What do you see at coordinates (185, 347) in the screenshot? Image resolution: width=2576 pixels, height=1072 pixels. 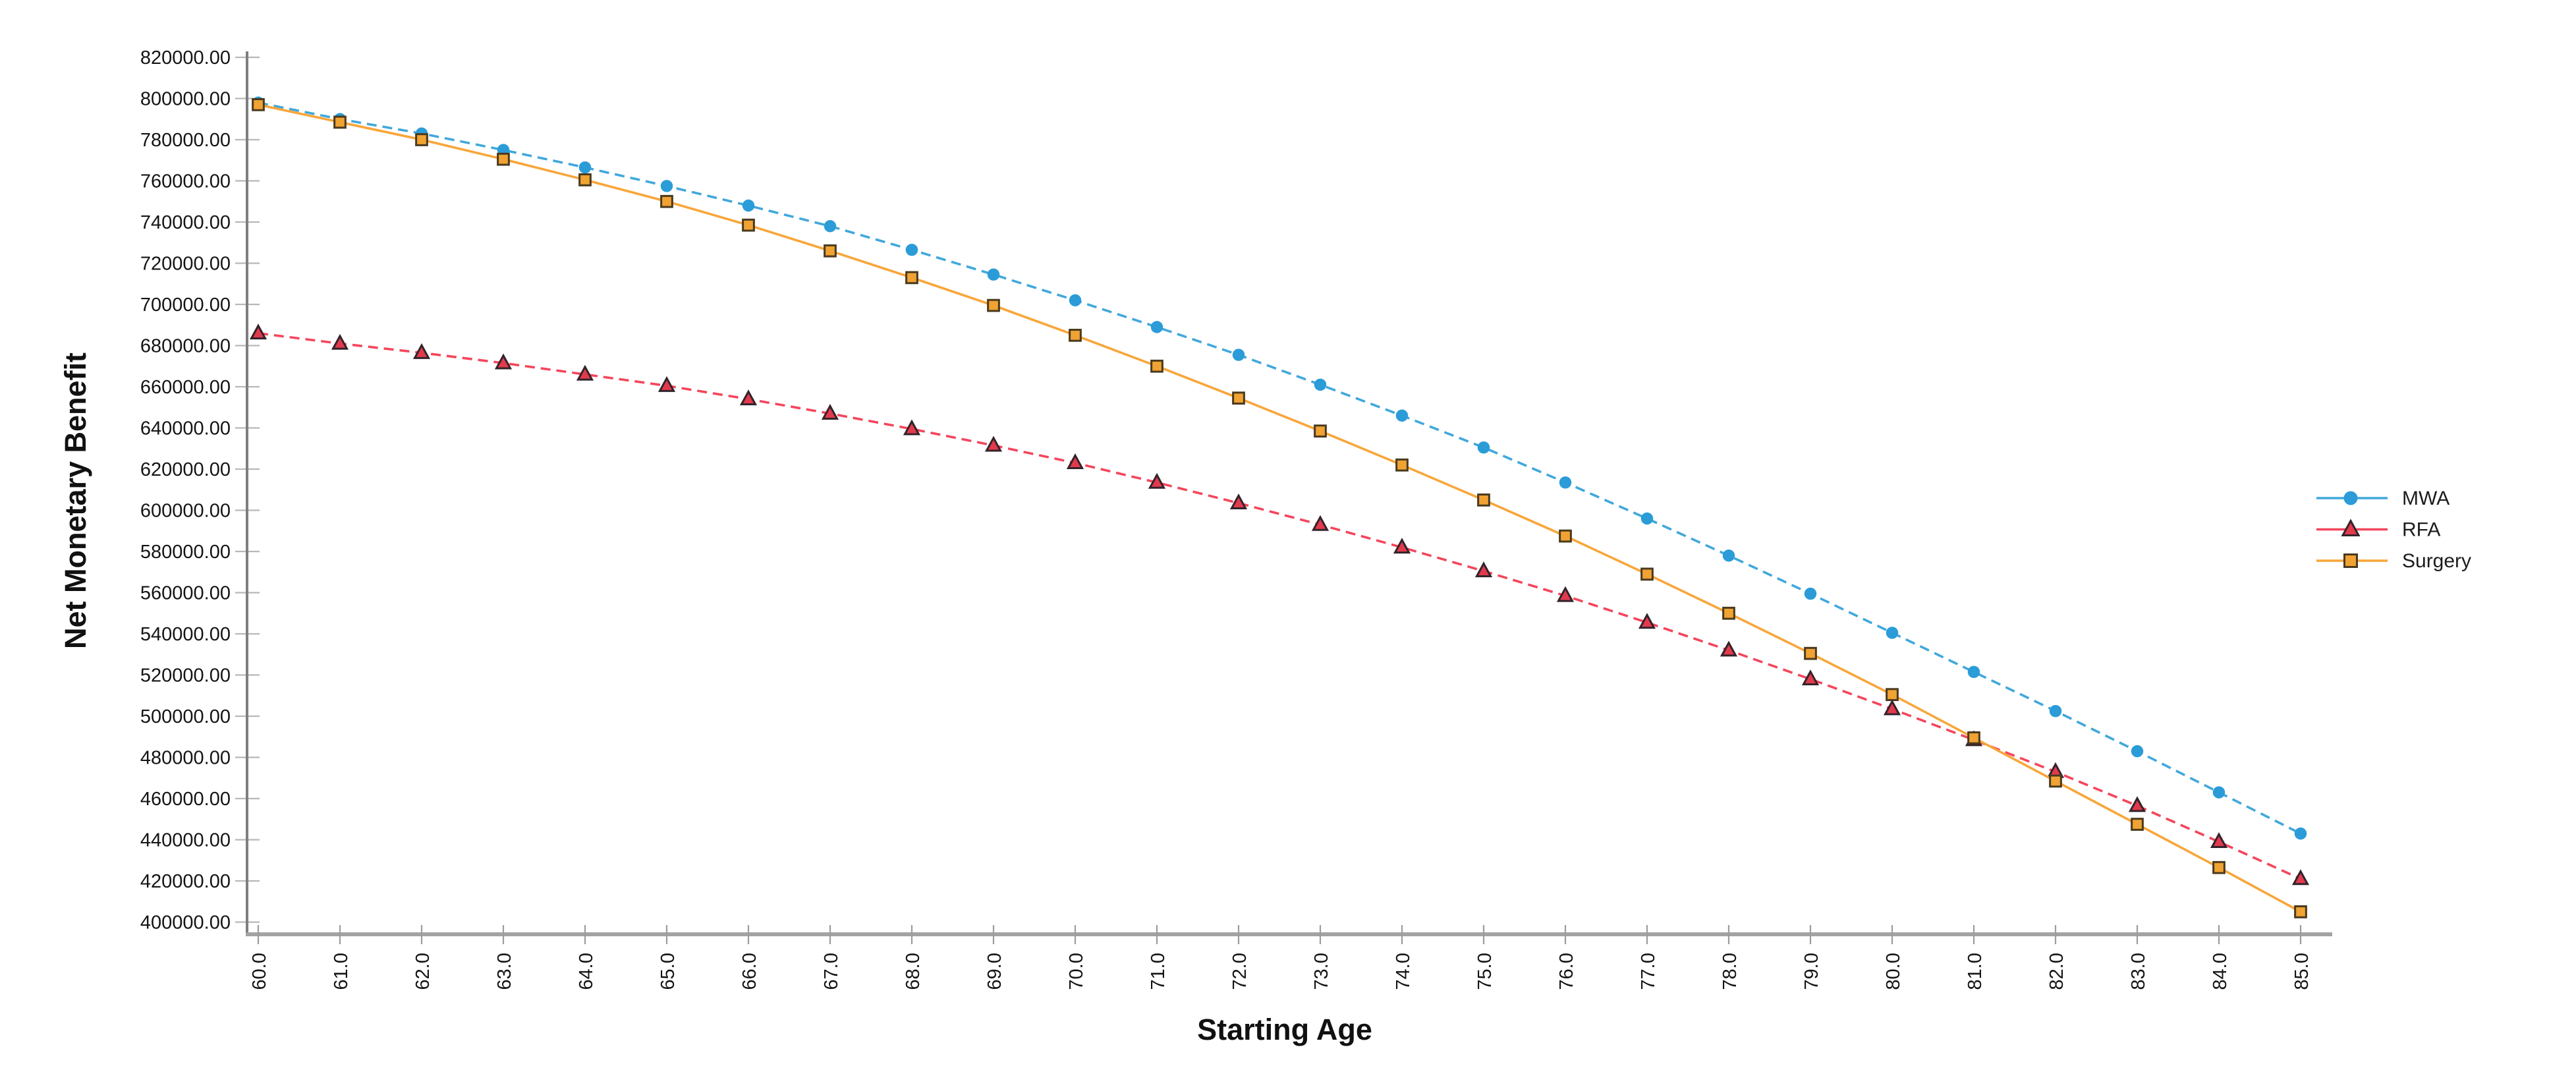 I see `y-tick-label: 680000.00` at bounding box center [185, 347].